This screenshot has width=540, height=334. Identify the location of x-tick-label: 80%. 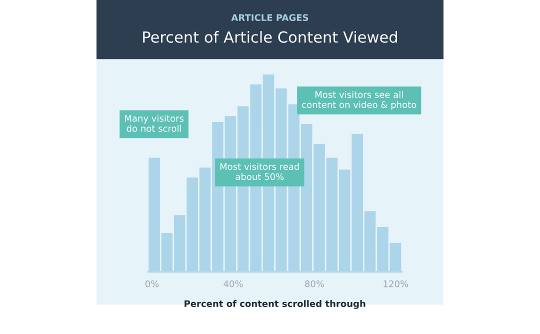
(314, 284).